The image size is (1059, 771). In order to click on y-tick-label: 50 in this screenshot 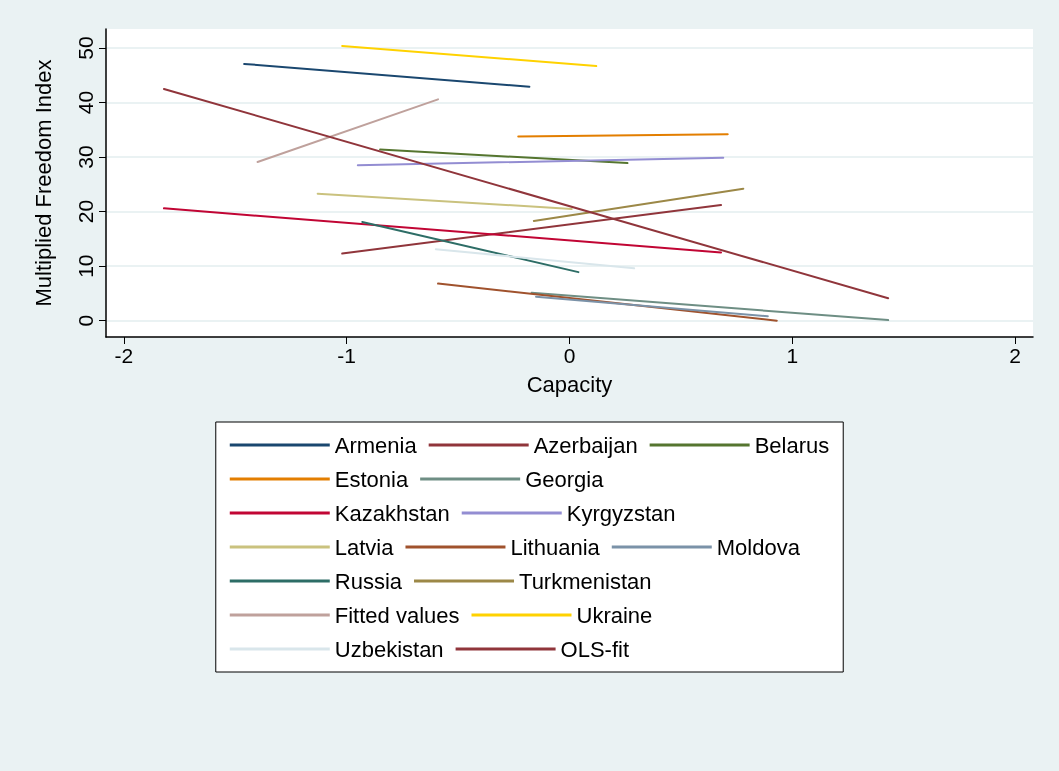, I will do `click(85, 48)`.